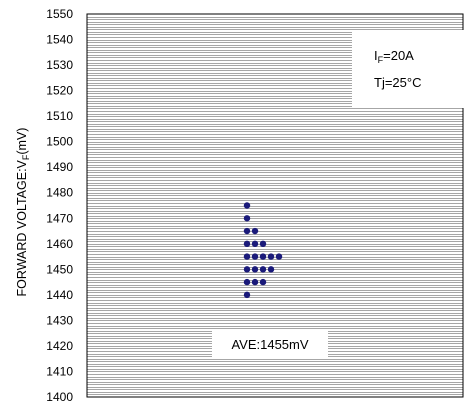 Image resolution: width=470 pixels, height=405 pixels. What do you see at coordinates (22, 227) in the screenshot?
I see `y-axis-label-main: FORWARD VOLTAGE:V` at bounding box center [22, 227].